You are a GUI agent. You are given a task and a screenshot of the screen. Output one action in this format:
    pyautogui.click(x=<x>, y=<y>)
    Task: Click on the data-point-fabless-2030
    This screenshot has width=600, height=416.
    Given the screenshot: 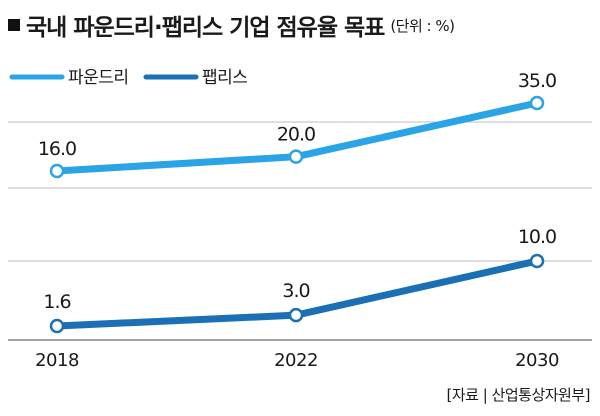 What is the action you would take?
    pyautogui.click(x=537, y=261)
    